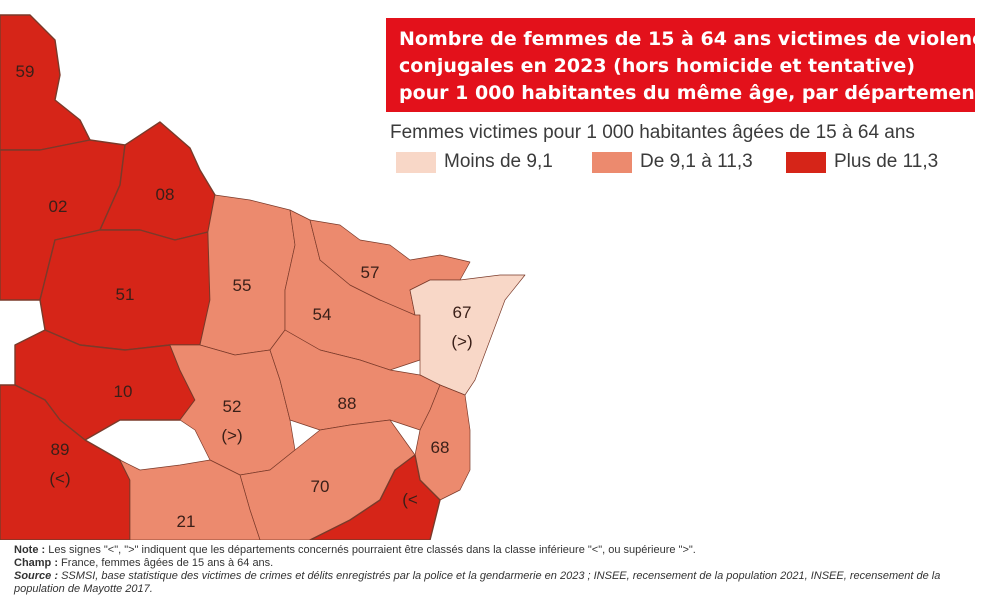 The image size is (986, 615). What do you see at coordinates (58, 206) in the screenshot?
I see `dept-label-02: 02` at bounding box center [58, 206].